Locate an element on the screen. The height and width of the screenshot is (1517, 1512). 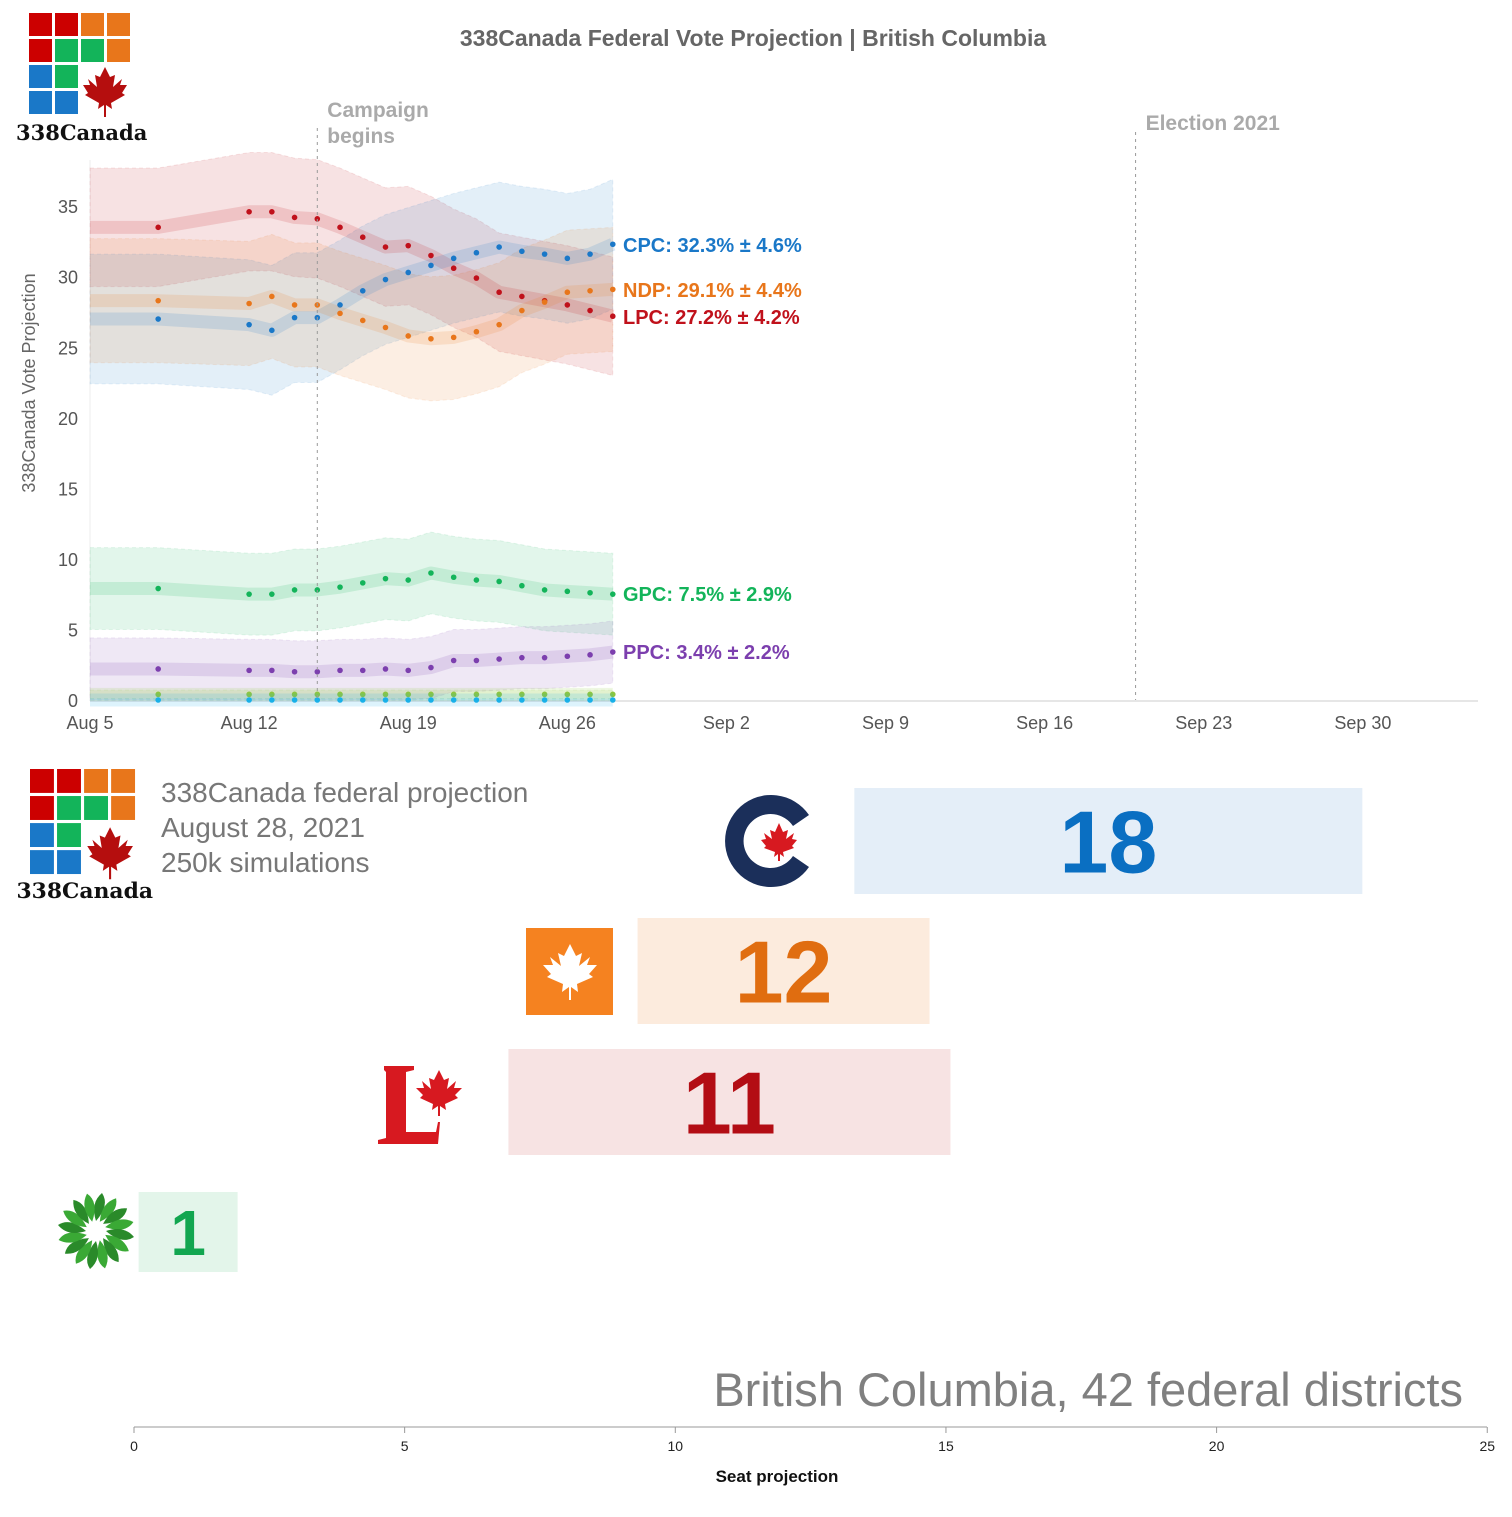
x-tick-label: 10 is located at coordinates (676, 1446).